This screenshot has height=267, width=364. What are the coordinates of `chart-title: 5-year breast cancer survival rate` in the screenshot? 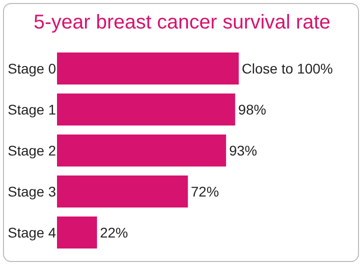 It's located at (182, 22).